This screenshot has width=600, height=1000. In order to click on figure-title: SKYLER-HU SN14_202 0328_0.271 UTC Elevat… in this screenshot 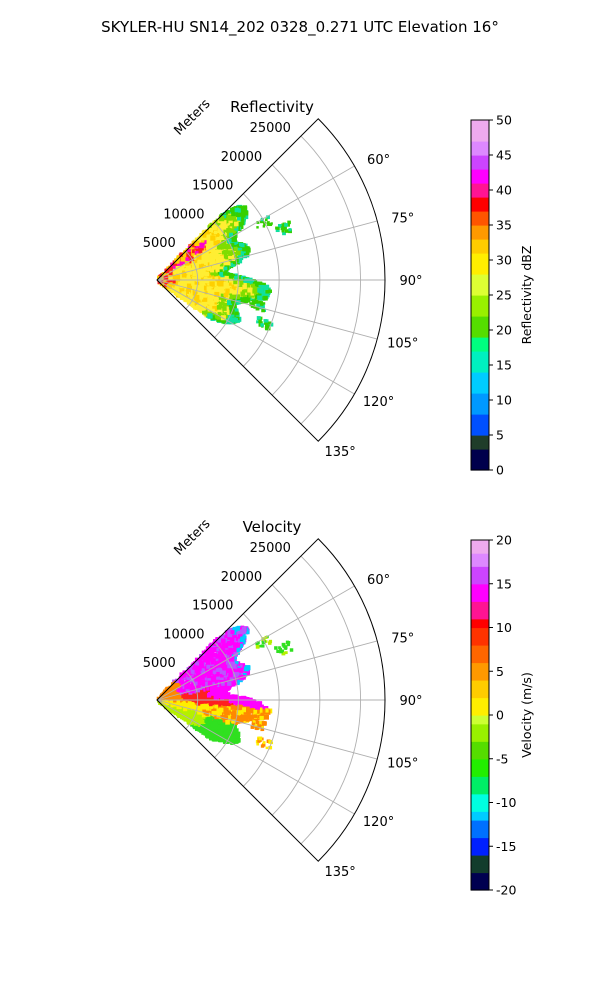, I will do `click(300, 27)`.